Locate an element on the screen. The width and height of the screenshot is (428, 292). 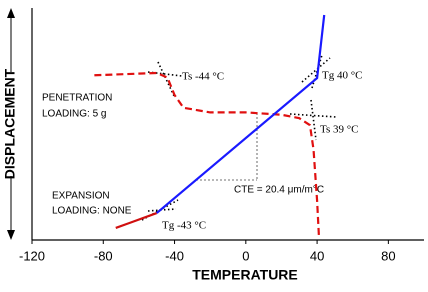
x-tick-label: -80 is located at coordinates (103, 255).